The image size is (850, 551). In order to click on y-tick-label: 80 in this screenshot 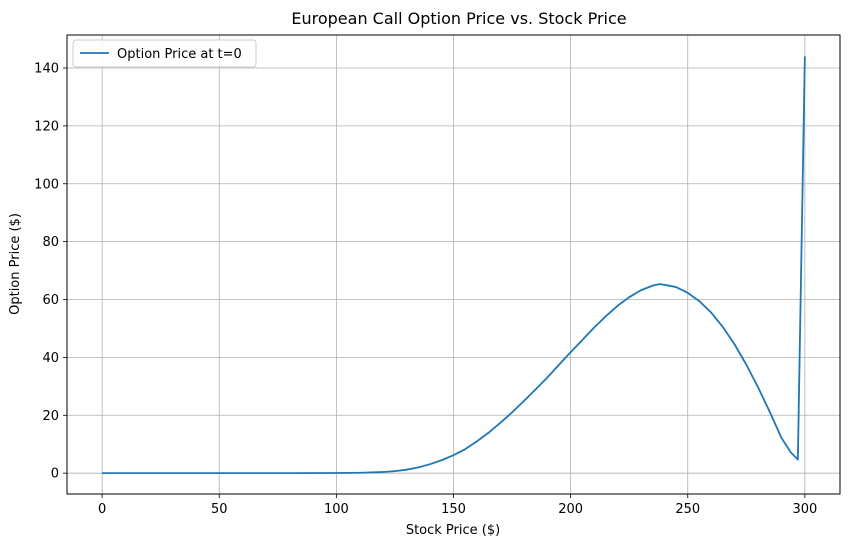, I will do `click(50, 242)`.